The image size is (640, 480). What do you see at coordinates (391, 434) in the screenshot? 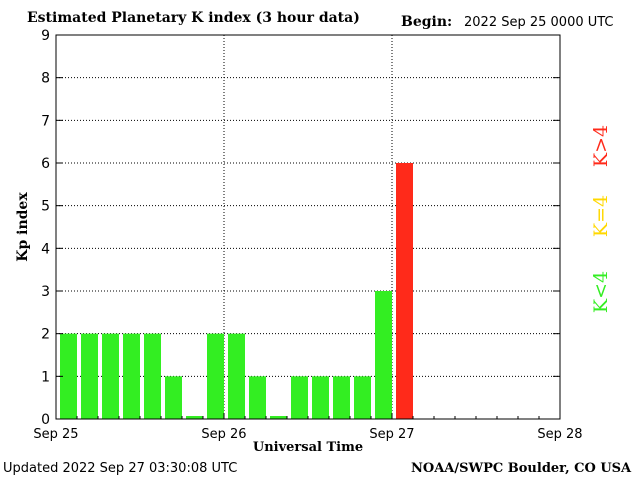
I see `x-tick-label: Sep 27` at bounding box center [391, 434].